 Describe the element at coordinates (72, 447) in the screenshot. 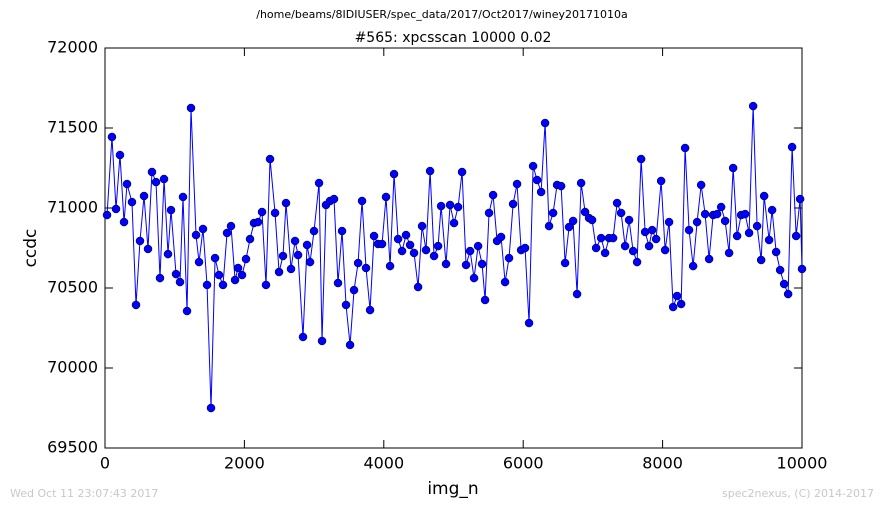

I see `y-tick-label: 69500` at that location.